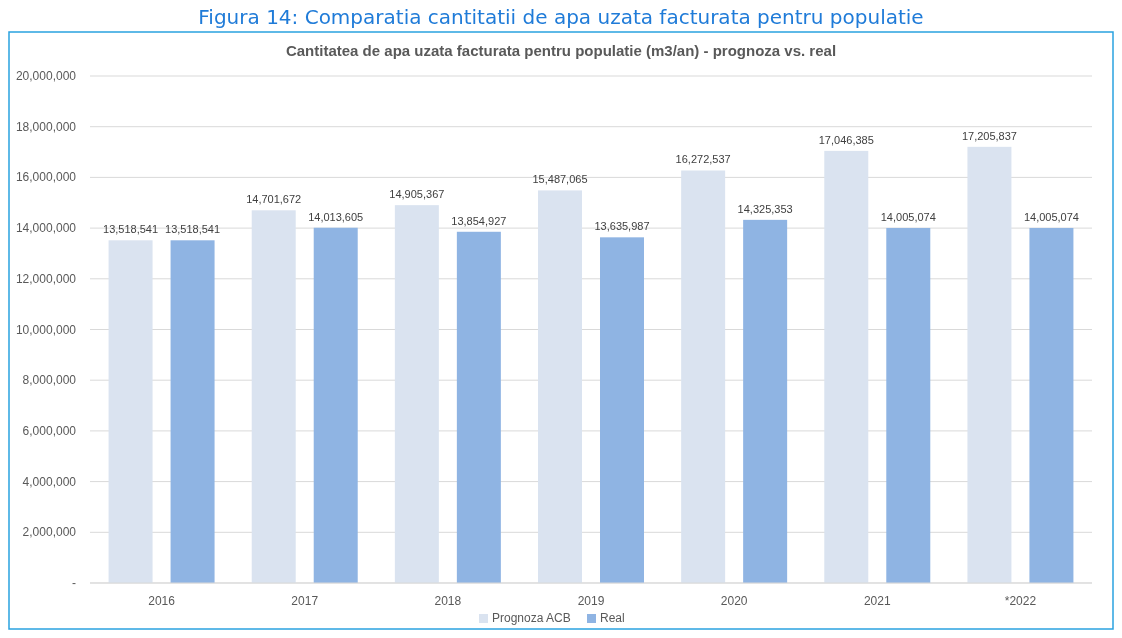 This screenshot has width=1122, height=638. Describe the element at coordinates (162, 601) in the screenshot. I see `x-tick-label: 2016` at that location.